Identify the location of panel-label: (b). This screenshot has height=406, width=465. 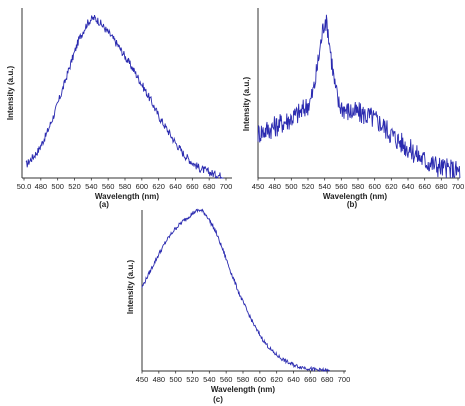
(352, 204).